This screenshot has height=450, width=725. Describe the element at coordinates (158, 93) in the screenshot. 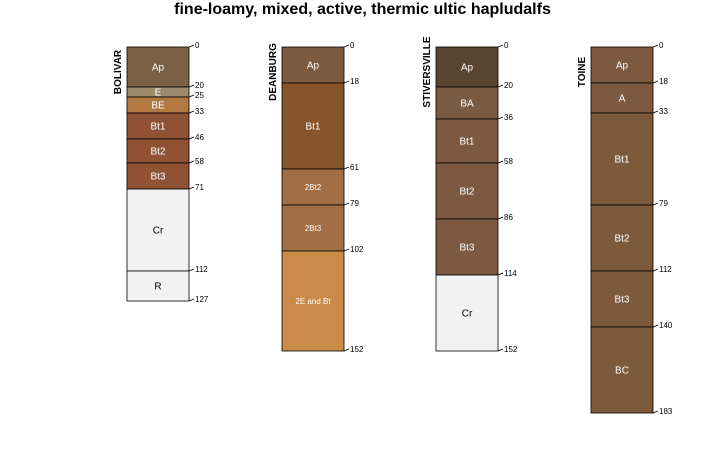

I see `horizon-label: E` at that location.